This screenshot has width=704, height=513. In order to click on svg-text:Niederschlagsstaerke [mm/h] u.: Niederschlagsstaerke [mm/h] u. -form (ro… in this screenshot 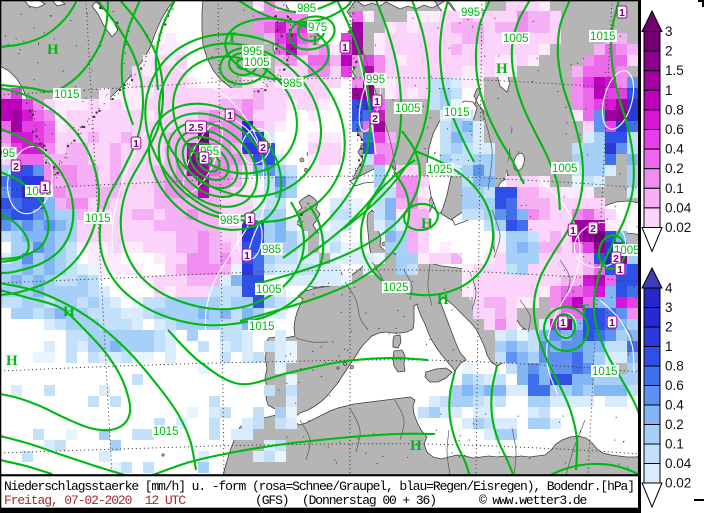, I will do `click(319, 486)`.